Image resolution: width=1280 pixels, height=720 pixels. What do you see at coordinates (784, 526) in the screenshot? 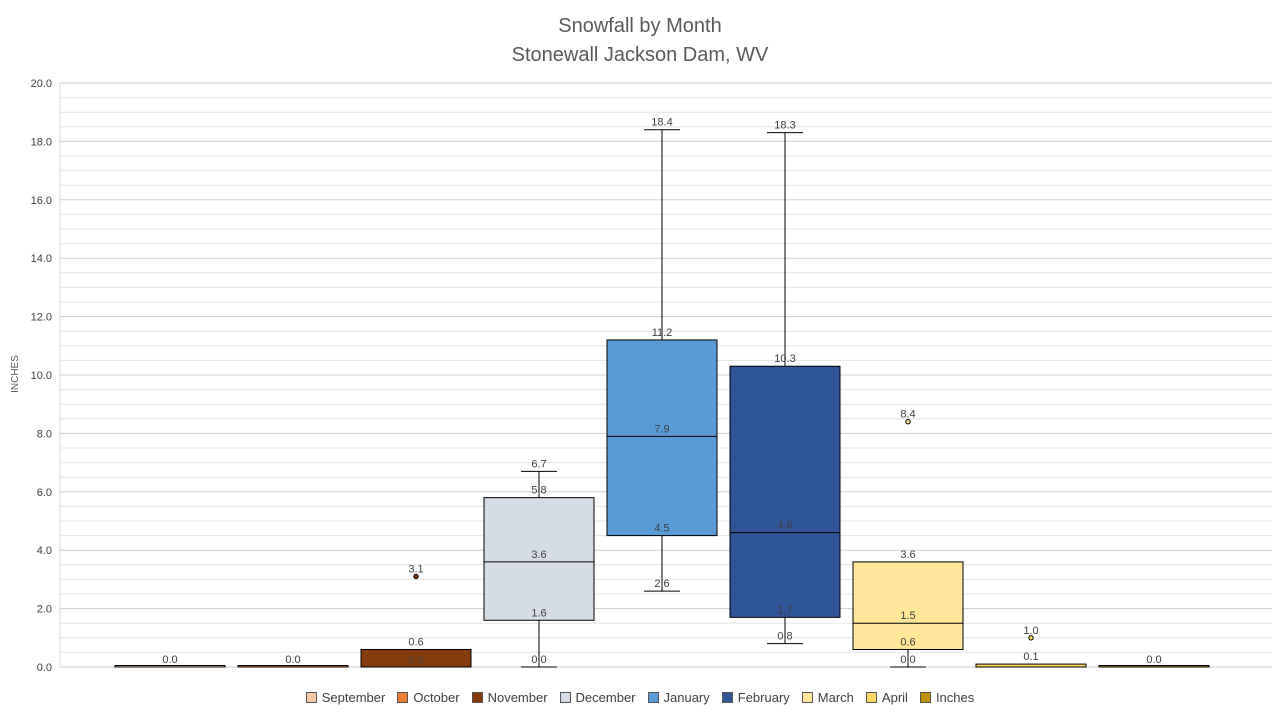
I see `data-label: 4.6` at bounding box center [784, 526].